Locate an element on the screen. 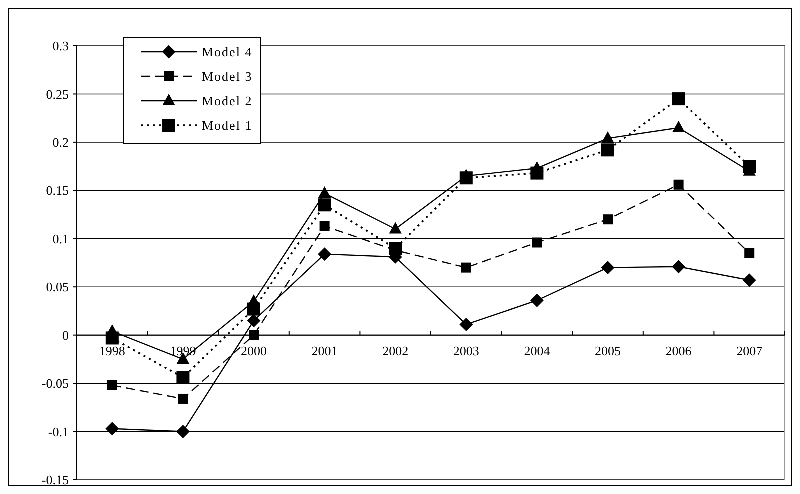 Image resolution: width=800 pixels, height=494 pixels. y-tick-label: -0.1 is located at coordinates (58, 432).